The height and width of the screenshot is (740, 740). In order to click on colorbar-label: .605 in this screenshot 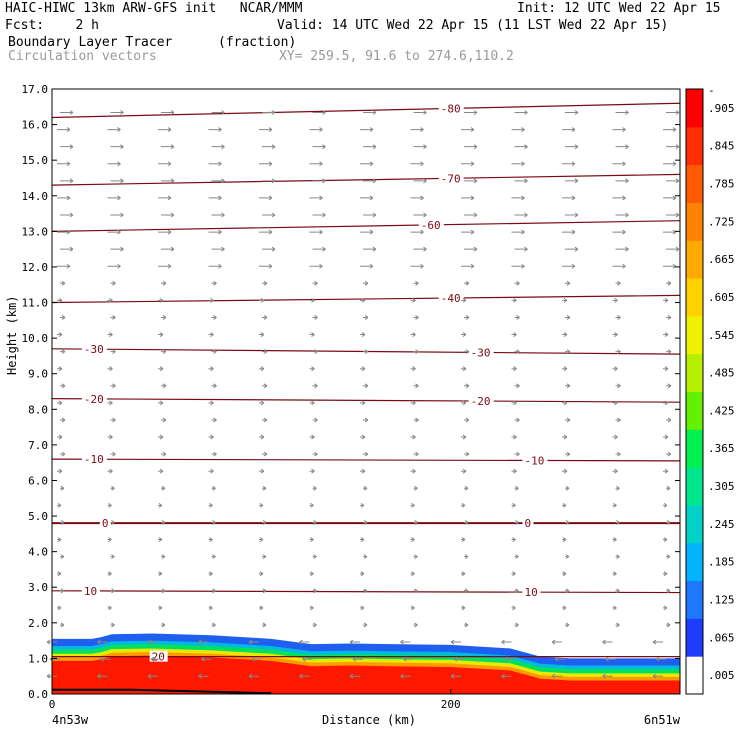, I will do `click(721, 297)`.